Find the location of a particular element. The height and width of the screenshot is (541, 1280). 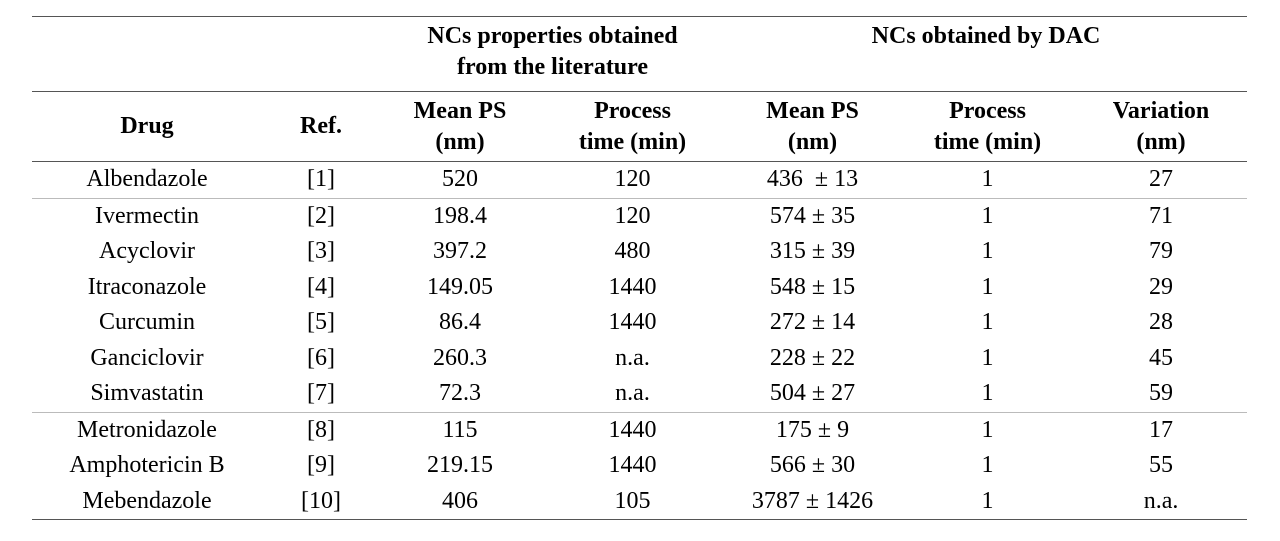

header-line: Variation is located at coordinates (1161, 110).